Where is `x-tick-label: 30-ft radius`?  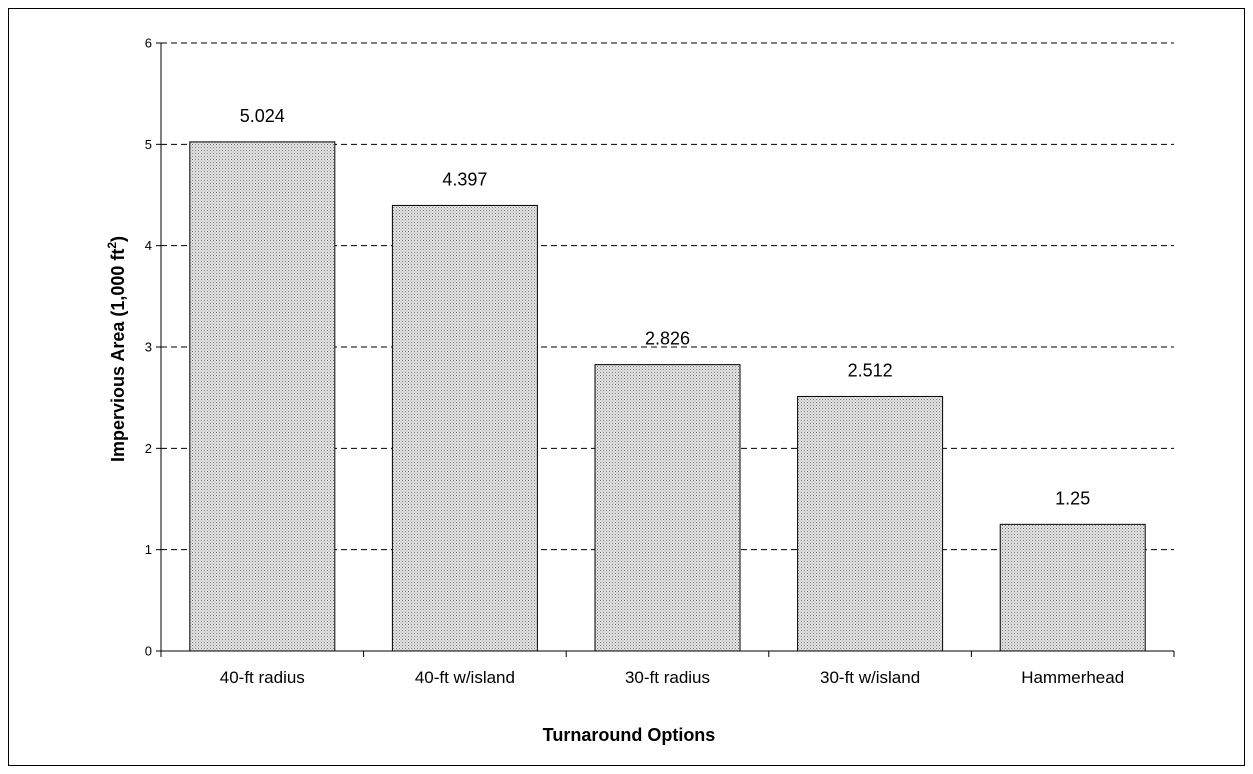
x-tick-label: 30-ft radius is located at coordinates (667, 677).